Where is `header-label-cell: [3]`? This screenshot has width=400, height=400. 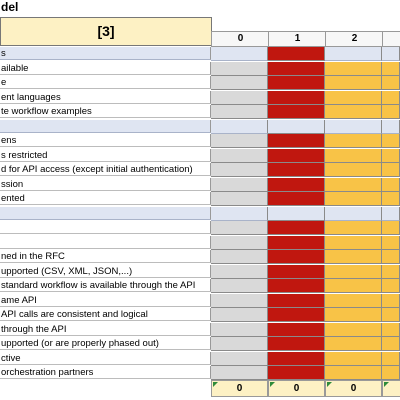
header-label-cell: [3] is located at coordinates (106, 31).